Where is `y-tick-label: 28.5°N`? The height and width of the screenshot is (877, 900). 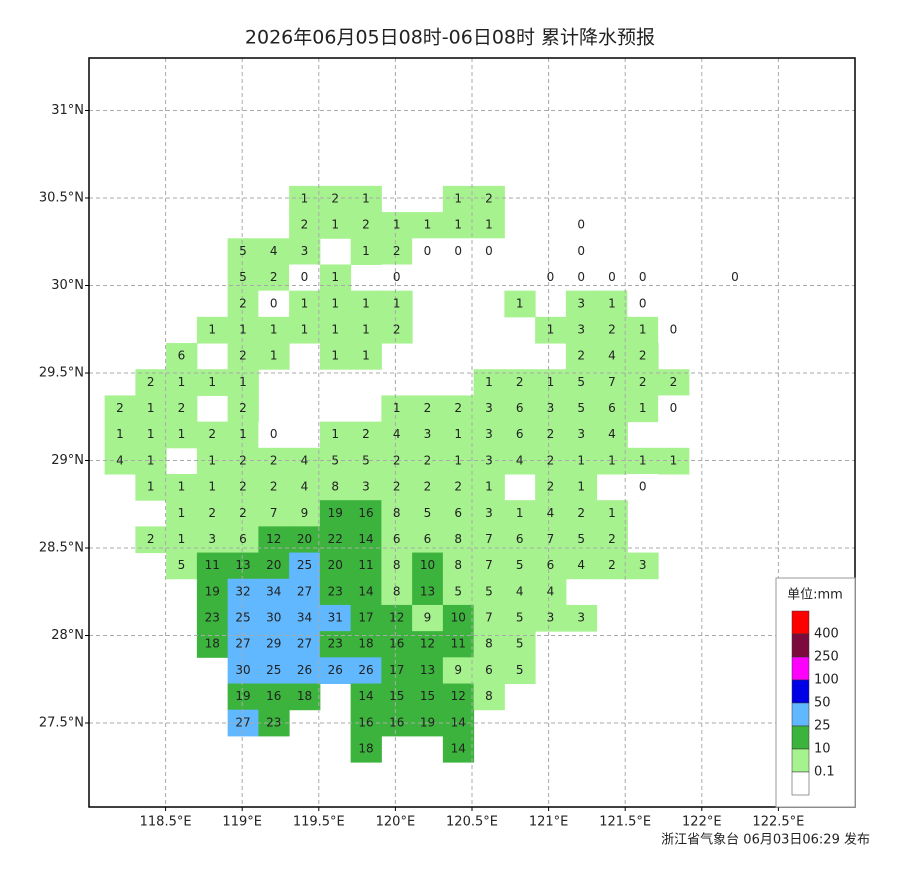
y-tick-label: 28.5°N is located at coordinates (61, 548).